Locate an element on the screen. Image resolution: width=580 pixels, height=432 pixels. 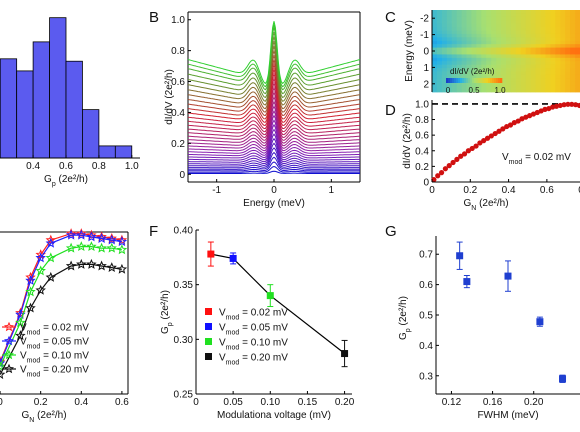
d-xtick-label: 0.8 is located at coordinates (579, 190).